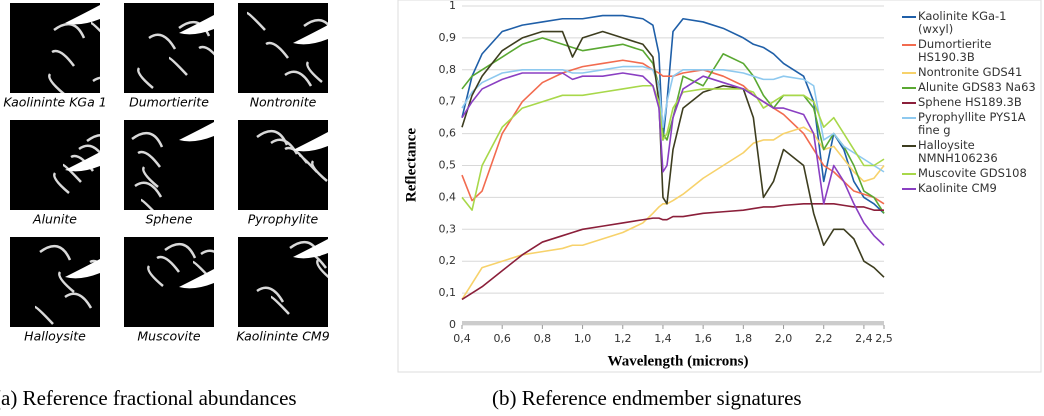 The width and height of the screenshot is (1044, 416). I want to click on legend-item: Nontronite GDS41, so click(970, 72).